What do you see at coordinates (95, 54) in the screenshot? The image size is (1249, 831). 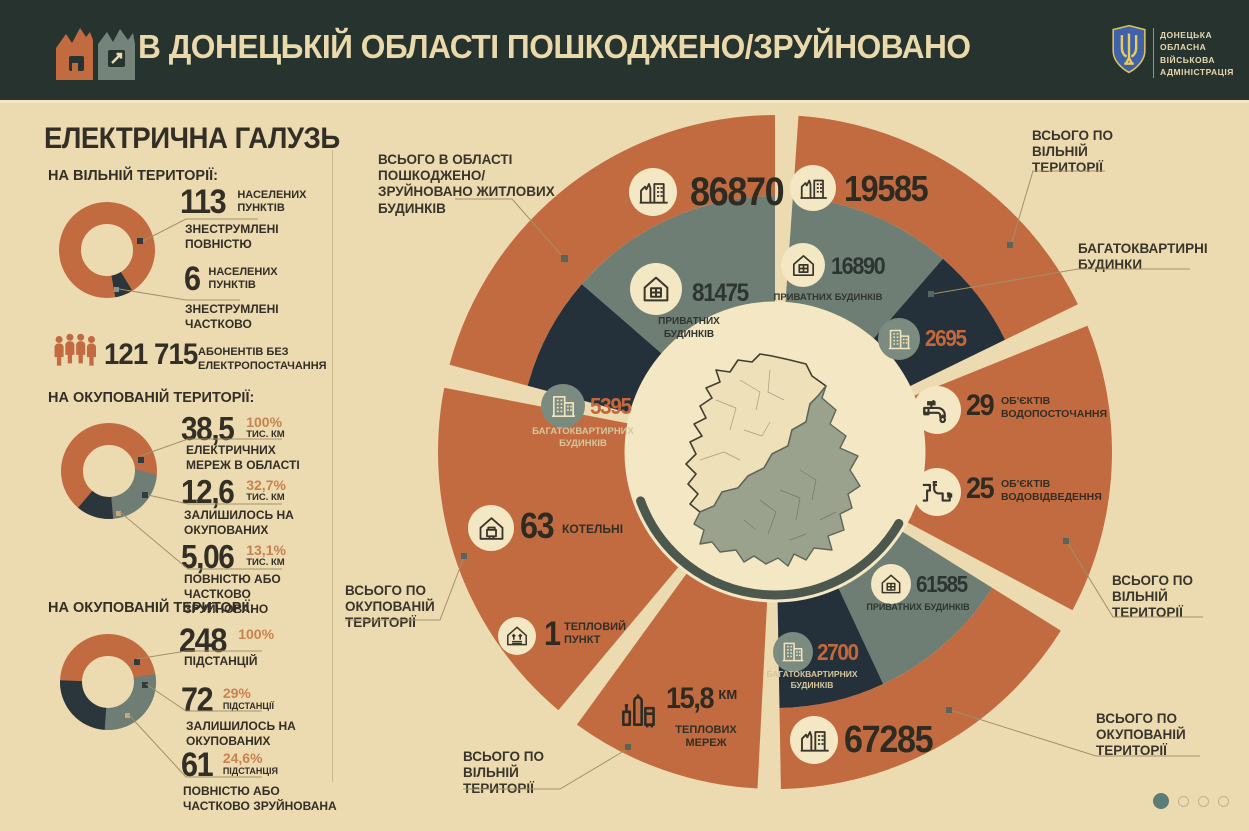 I see `damaged-houses-icon` at bounding box center [95, 54].